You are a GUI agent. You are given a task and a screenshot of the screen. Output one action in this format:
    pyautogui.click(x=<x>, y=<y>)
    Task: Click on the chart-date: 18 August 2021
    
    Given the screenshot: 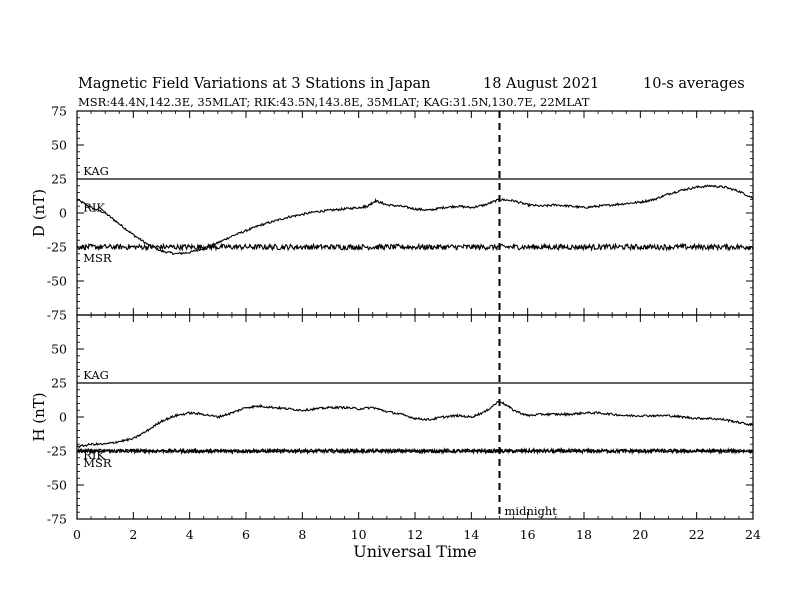 What is the action you would take?
    pyautogui.click(x=541, y=84)
    